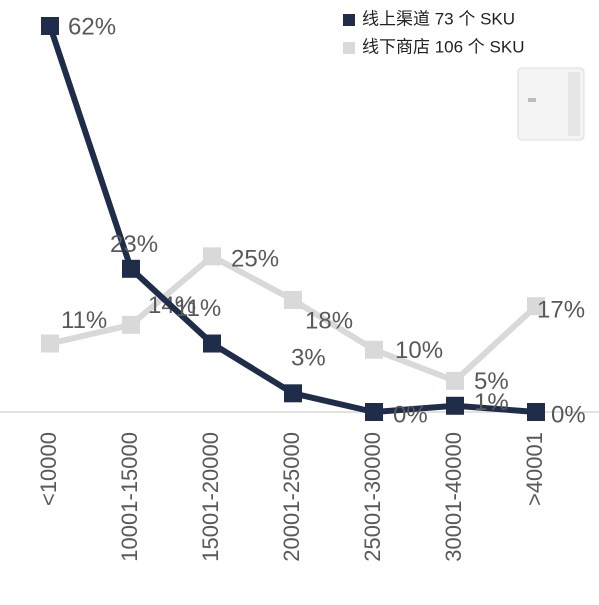 This screenshot has width=599, height=605. I want to click on x-tick-label: >40001, so click(534, 469).